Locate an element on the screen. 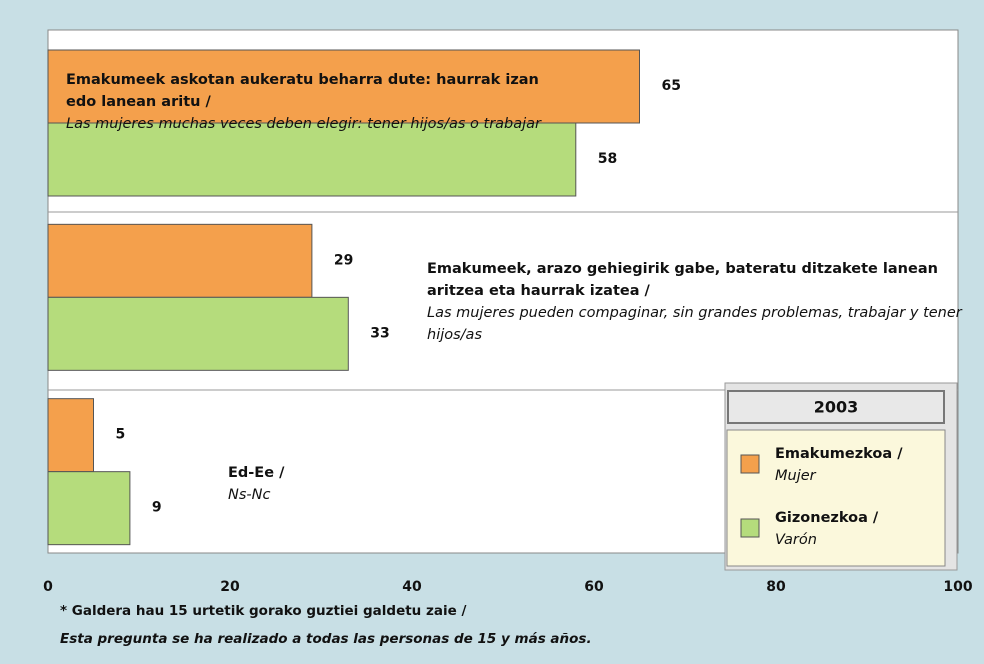 The width and height of the screenshot is (984, 664). legend-title: 2003 is located at coordinates (836, 407).